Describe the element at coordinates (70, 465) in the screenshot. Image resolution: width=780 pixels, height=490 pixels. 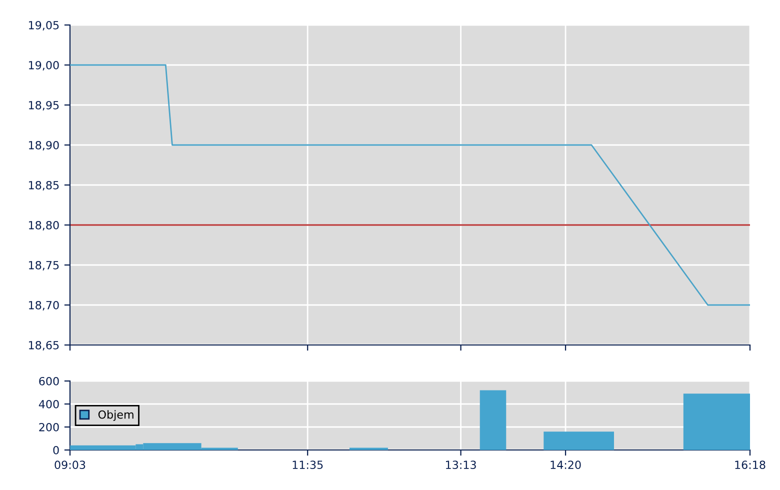
I see `x-tick-label: 09:03` at that location.